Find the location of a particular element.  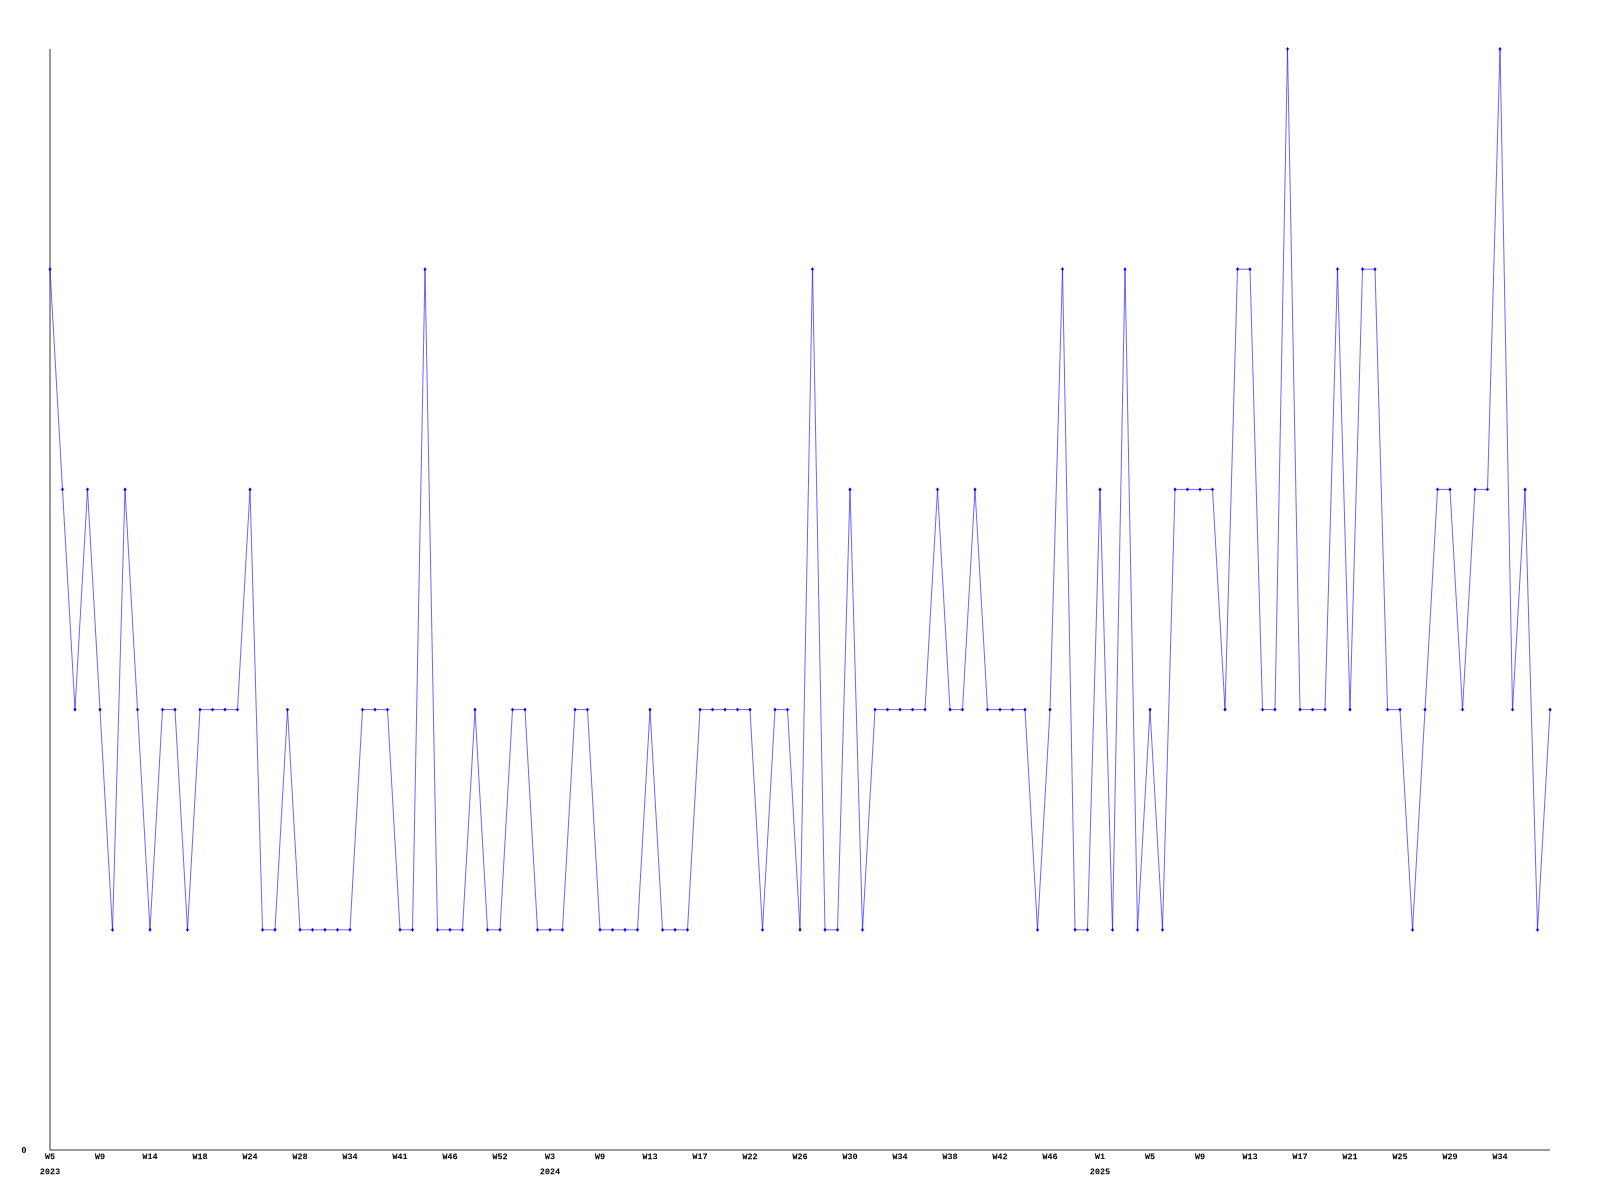

x-tick-label: W18 is located at coordinates (200, 1156).